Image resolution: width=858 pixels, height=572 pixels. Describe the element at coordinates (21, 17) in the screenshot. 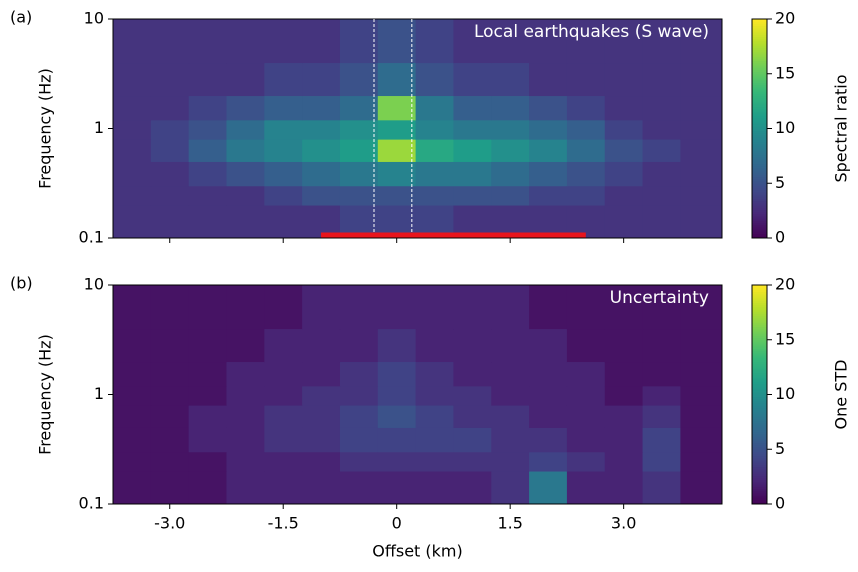

I see `panel-label: (a)` at that location.